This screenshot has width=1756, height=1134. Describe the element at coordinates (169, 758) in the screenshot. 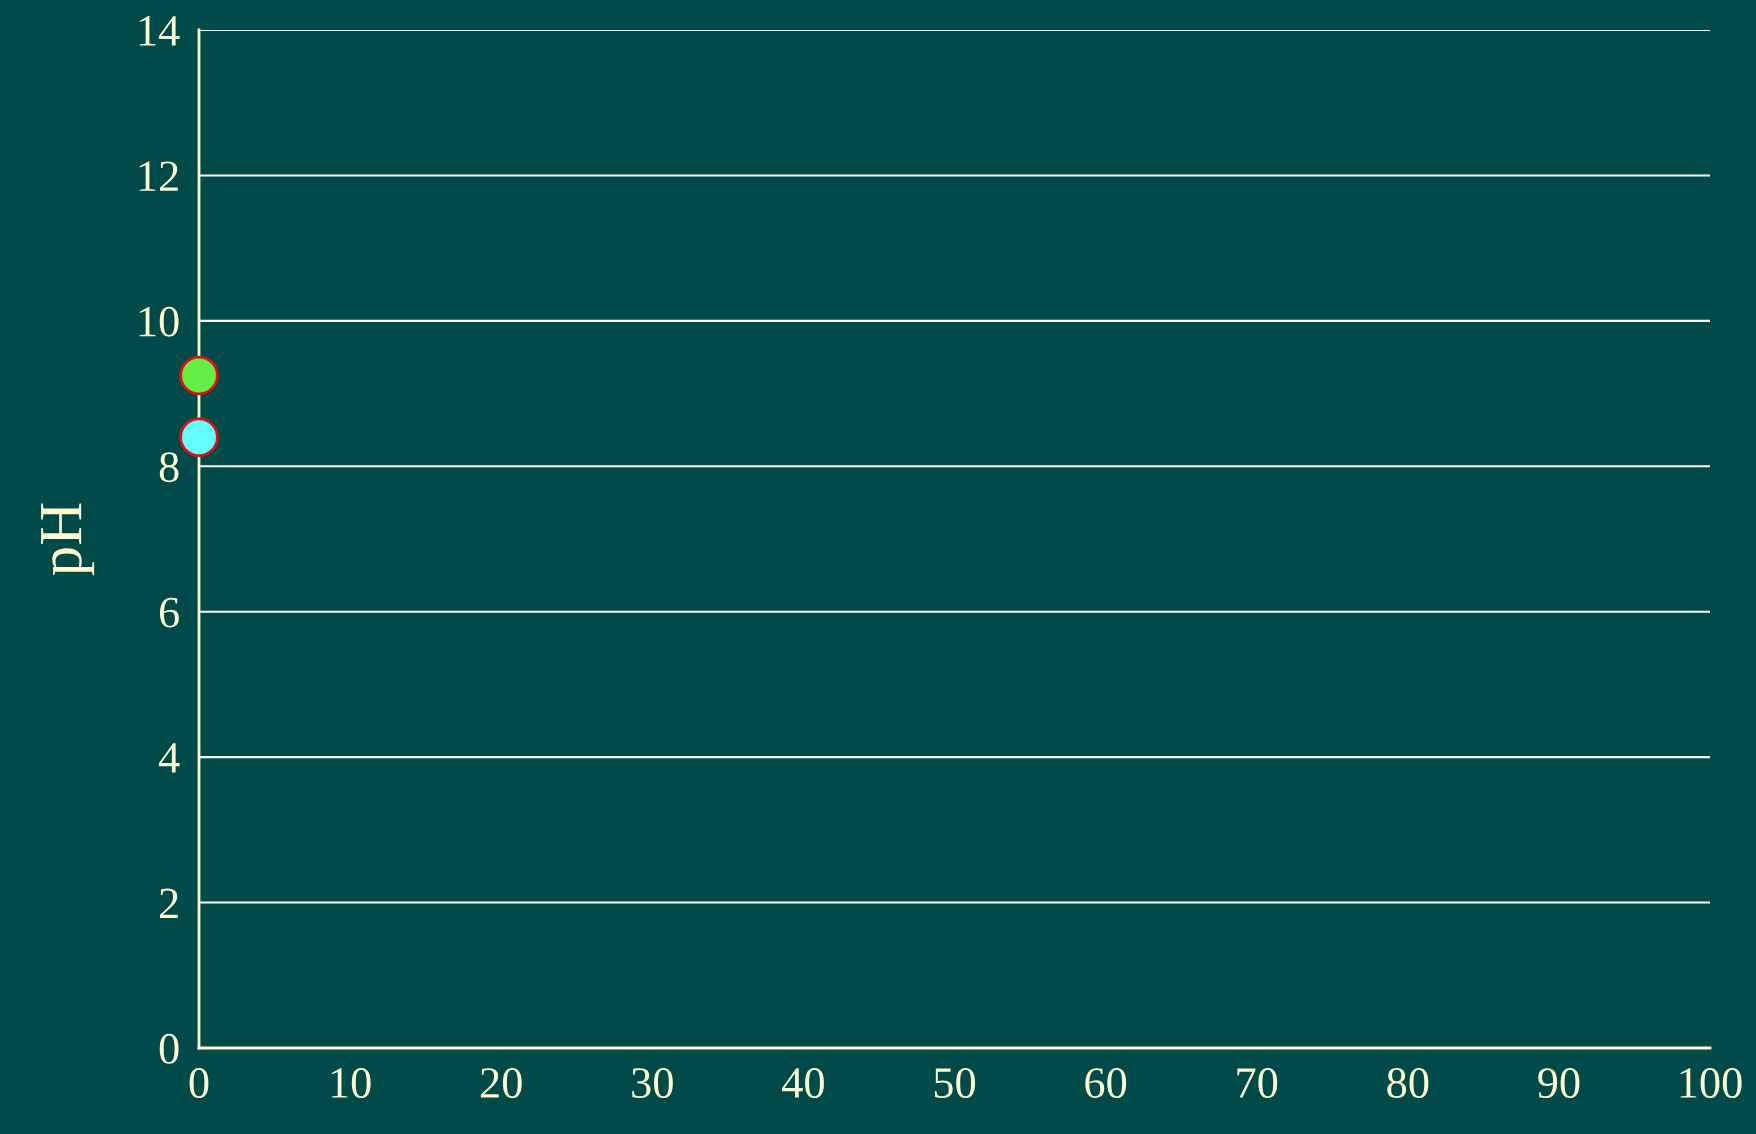

I see `y-tick-label: 4` at that location.